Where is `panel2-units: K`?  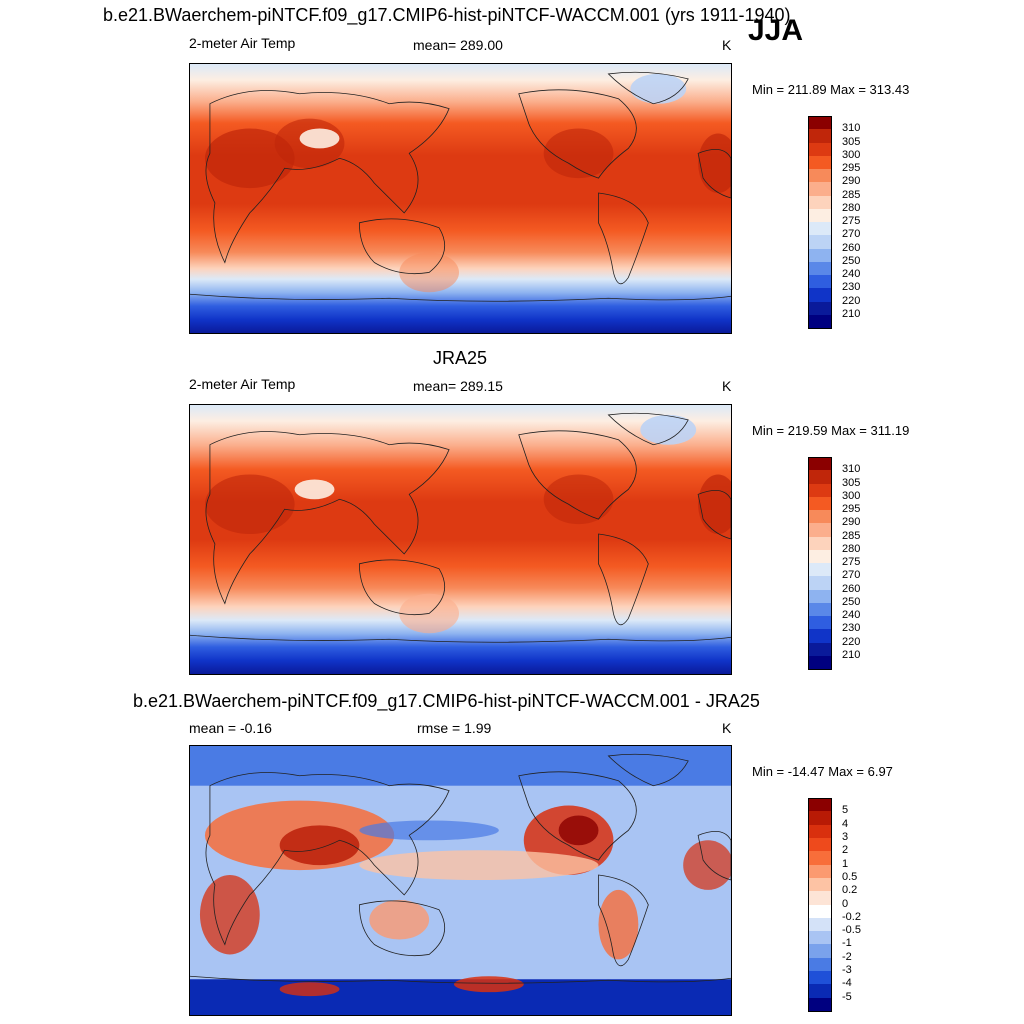
panel2-units: K is located at coordinates (727, 386).